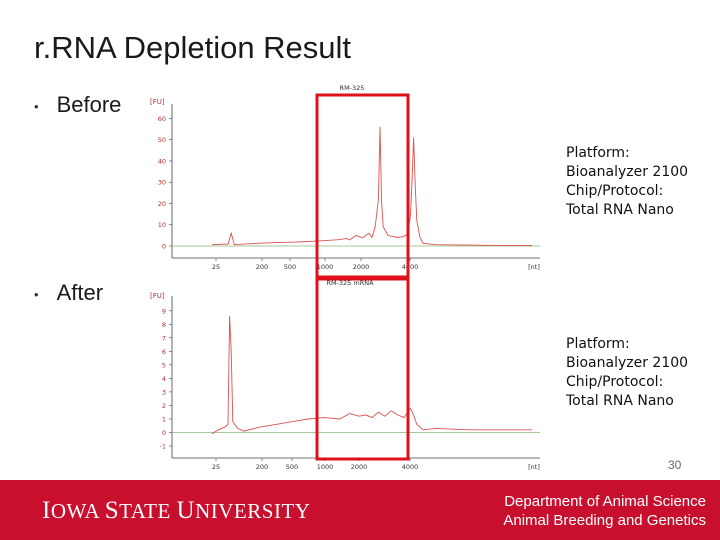  What do you see at coordinates (604, 520) in the screenshot?
I see `department-line-2: Animal Breeding and Genetics` at bounding box center [604, 520].